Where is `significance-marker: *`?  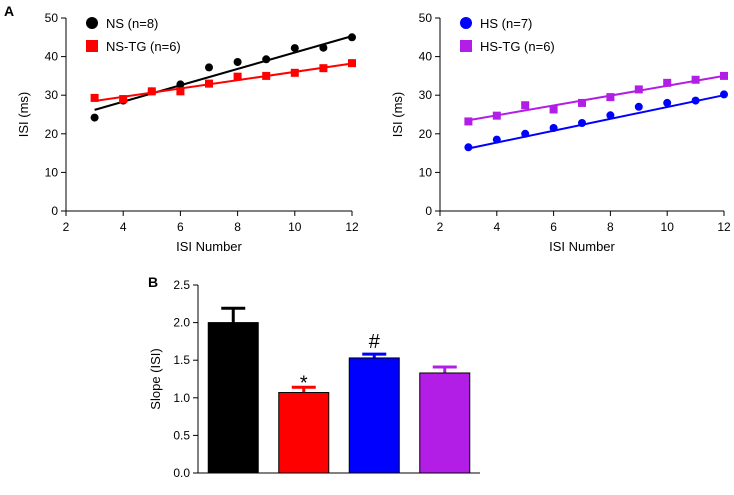
significance-marker: * is located at coordinates (304, 383).